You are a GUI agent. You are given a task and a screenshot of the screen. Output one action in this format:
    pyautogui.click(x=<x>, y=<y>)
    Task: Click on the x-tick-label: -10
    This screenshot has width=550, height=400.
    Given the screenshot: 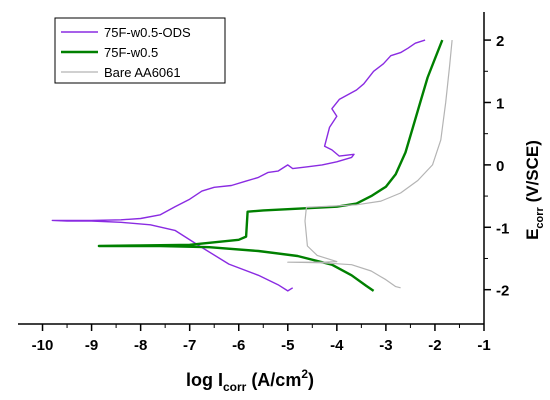 What is the action you would take?
    pyautogui.click(x=43, y=345)
    